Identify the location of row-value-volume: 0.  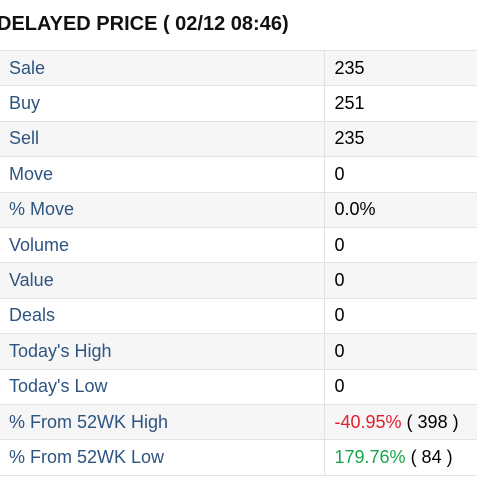
(400, 245).